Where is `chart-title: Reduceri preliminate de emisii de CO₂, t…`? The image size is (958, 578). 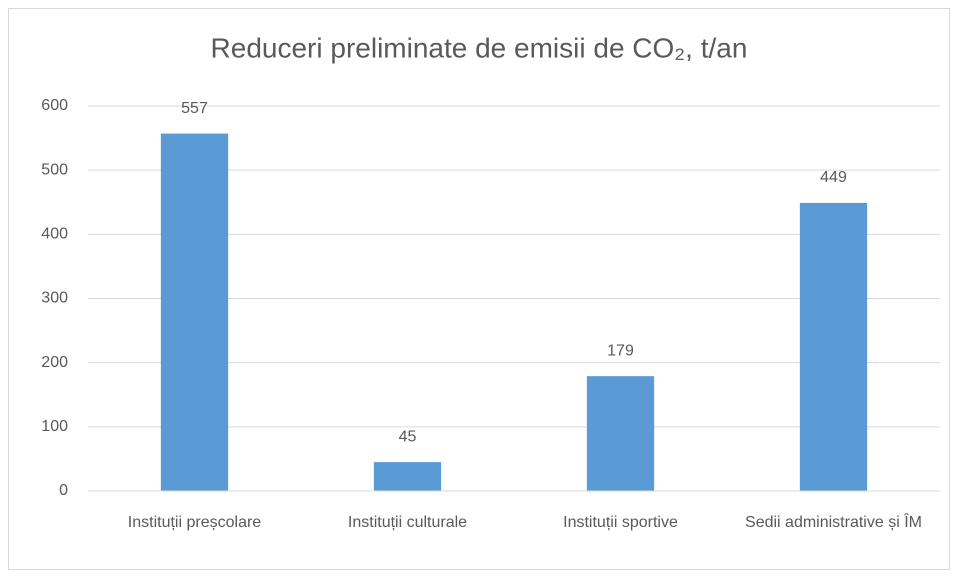
chart-title: Reduceri preliminate de emisii de CO₂, t… is located at coordinates (479, 47).